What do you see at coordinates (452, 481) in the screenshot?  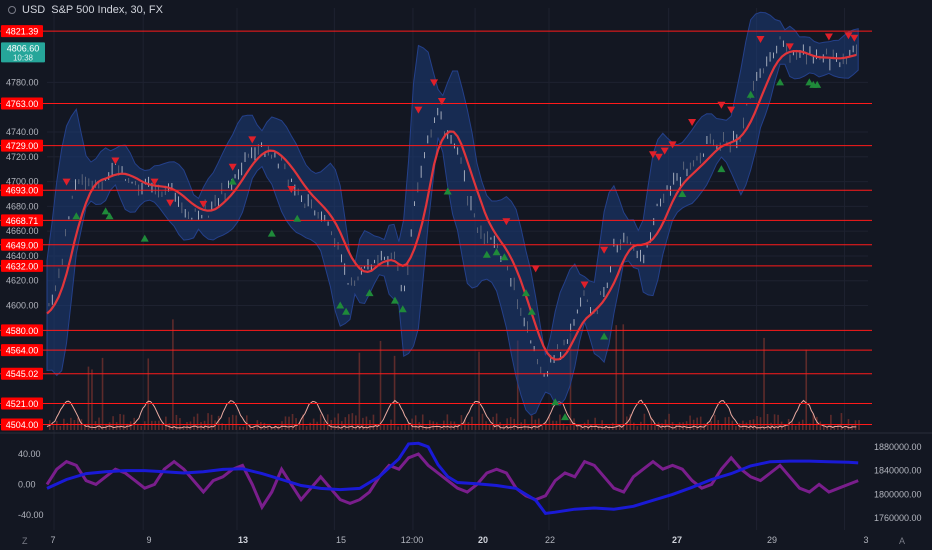 I see `oscillator-purple-line` at bounding box center [452, 481].